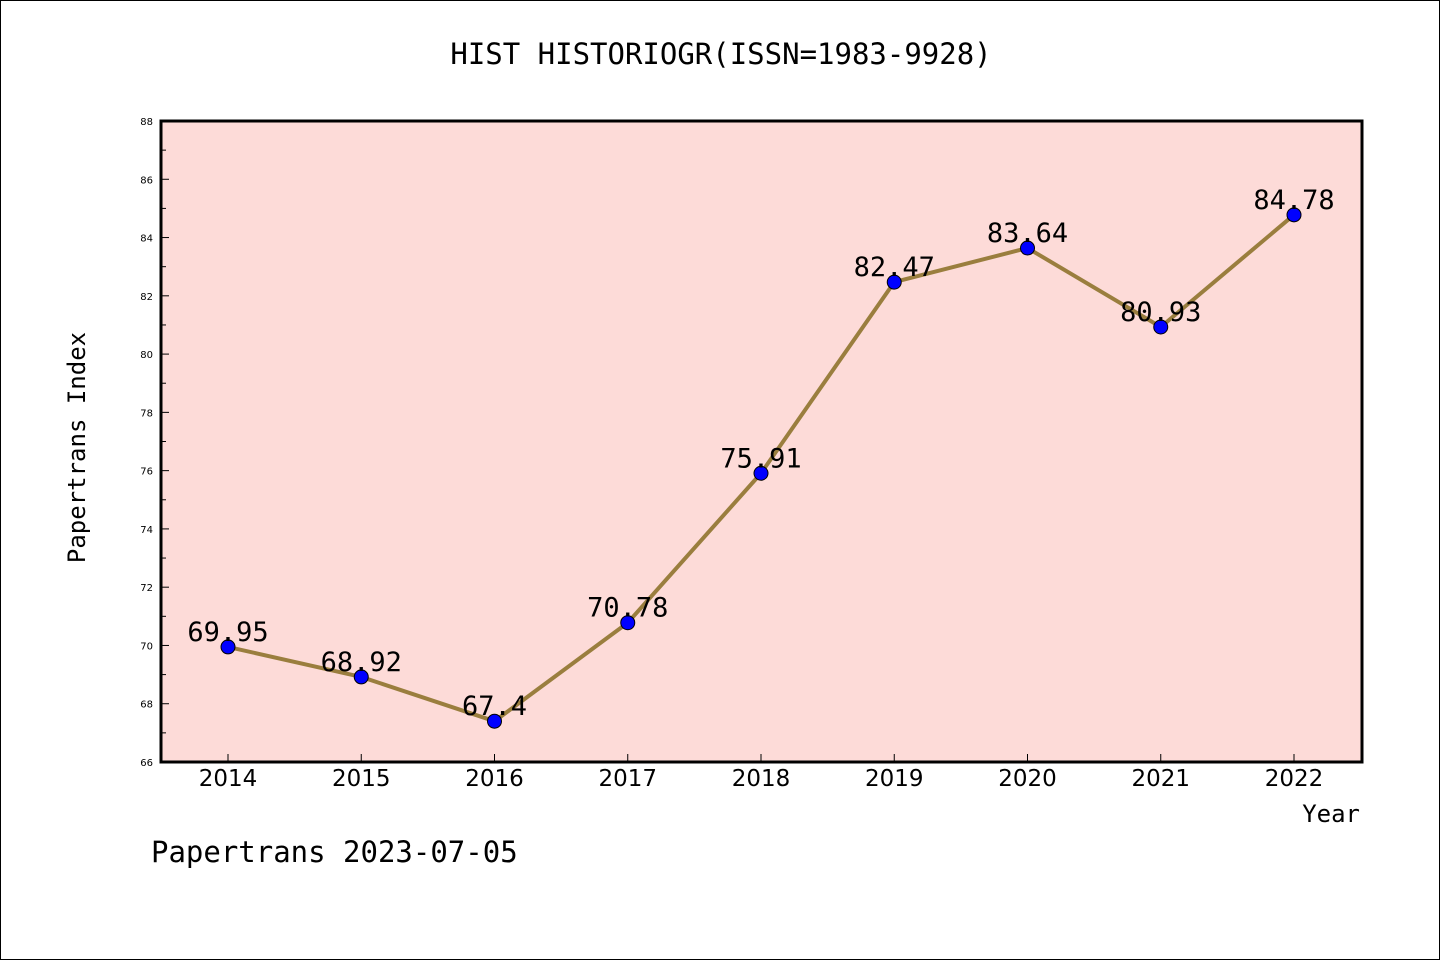  Describe the element at coordinates (760, 458) in the screenshot. I see `data-label: 75.91` at that location.